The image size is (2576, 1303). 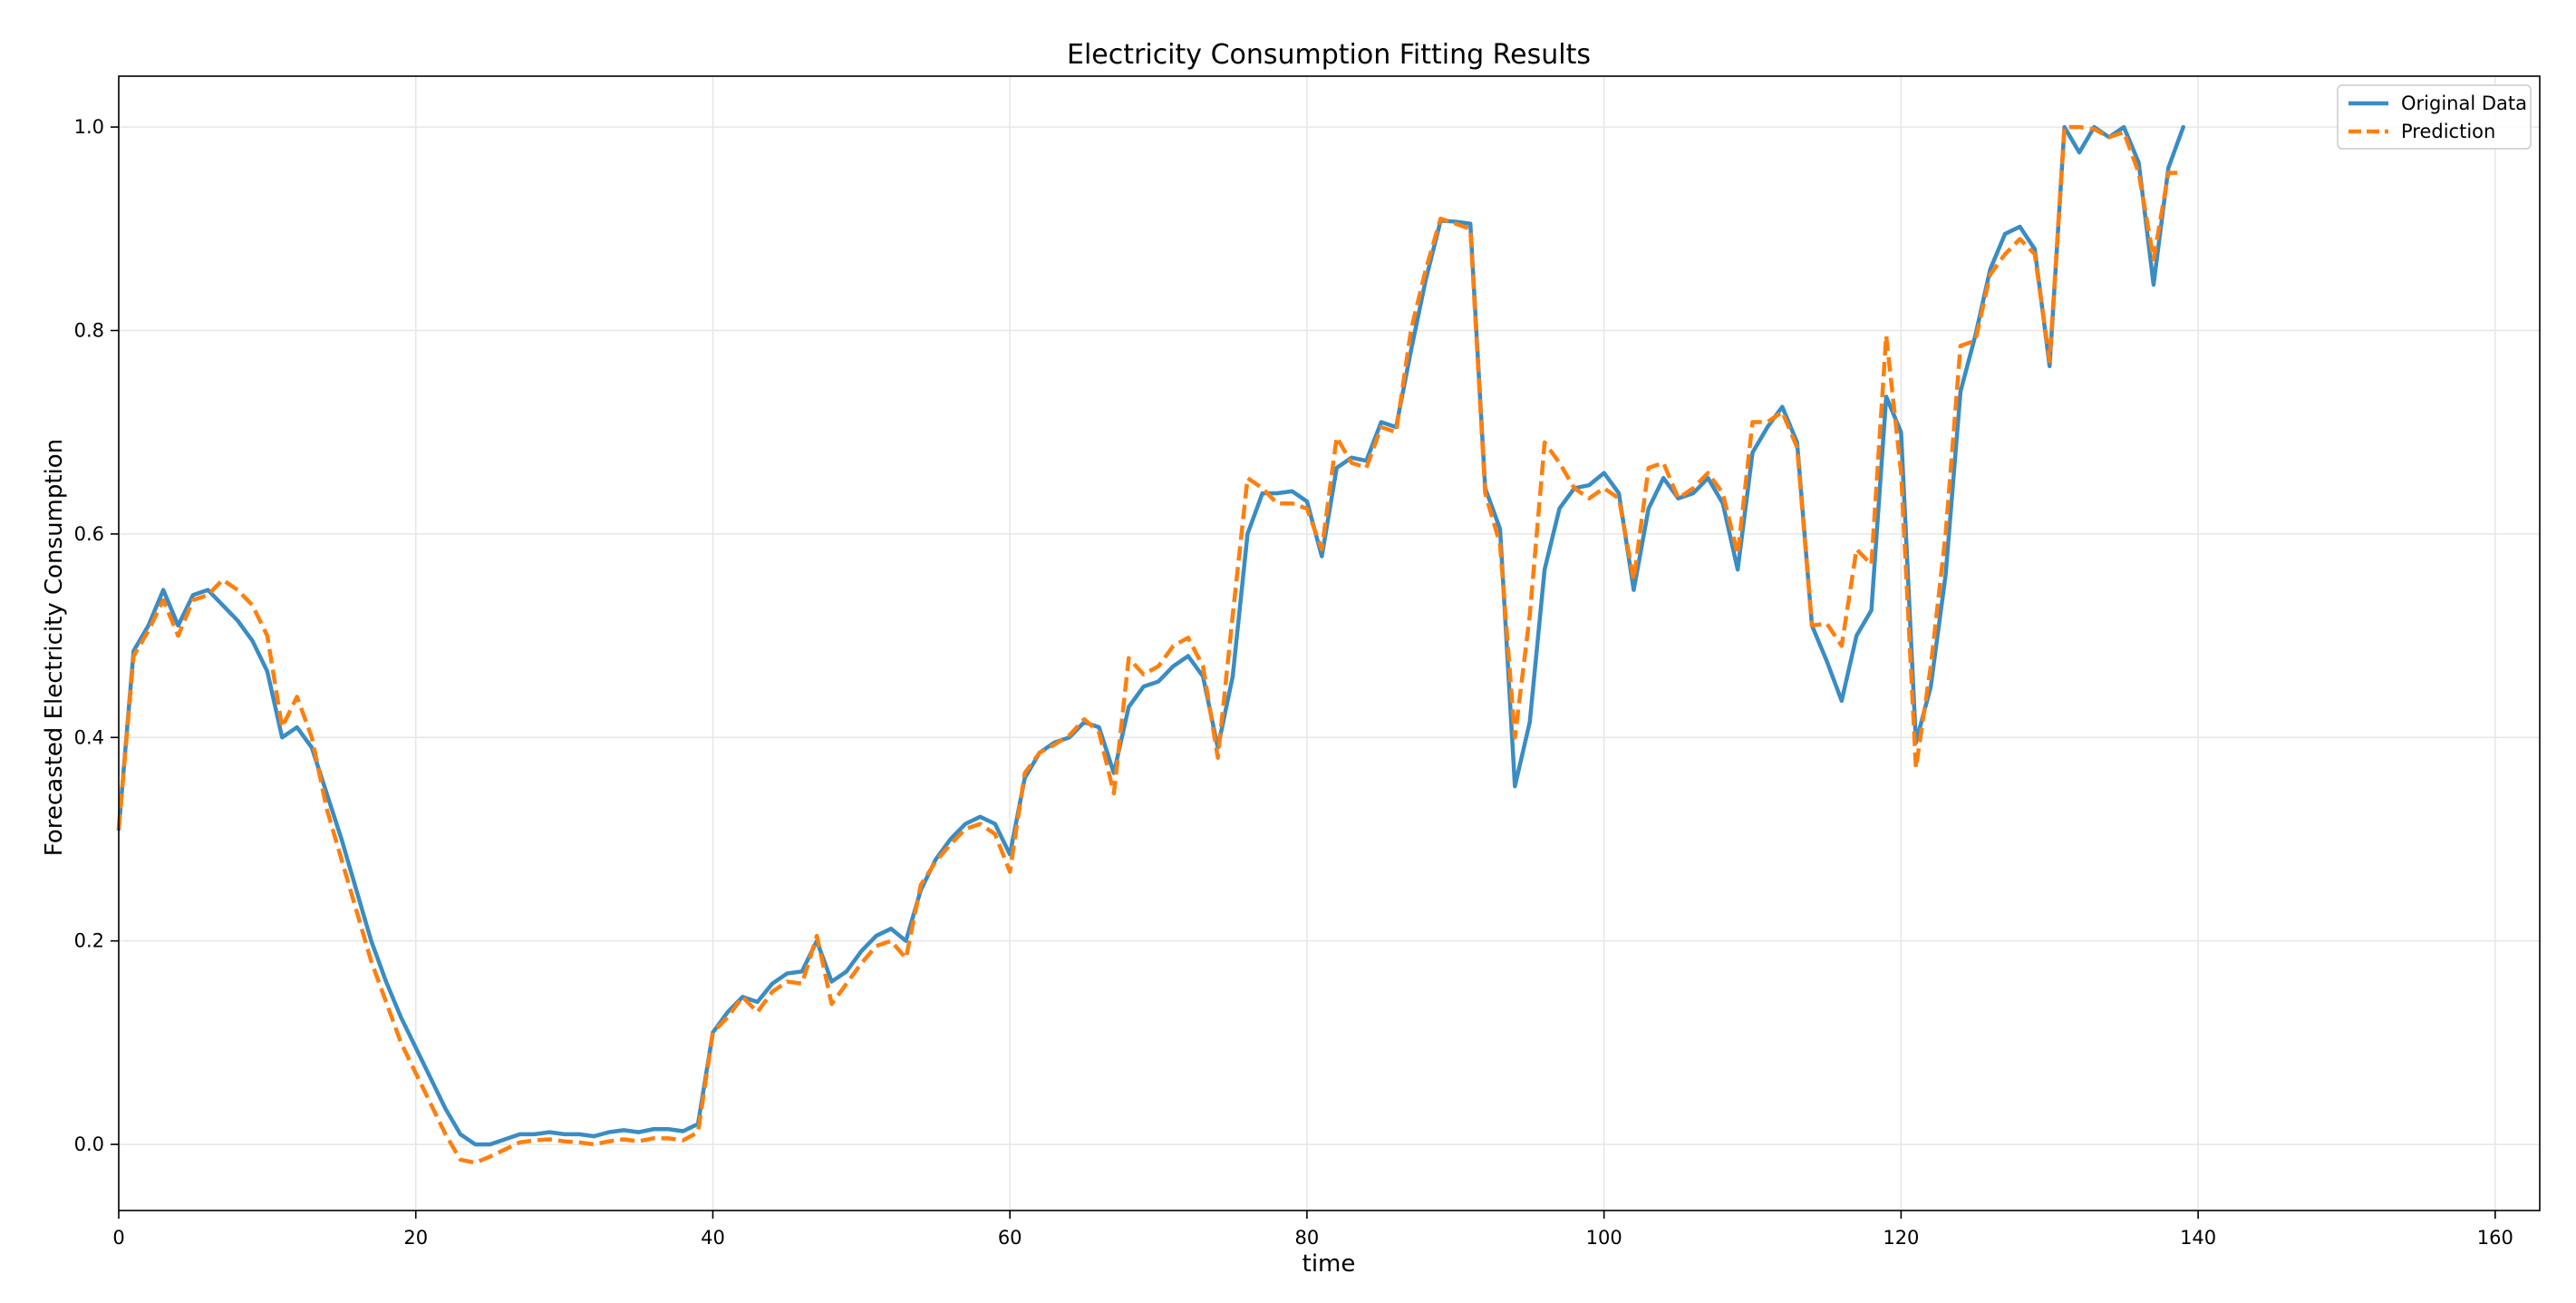 I want to click on y-tick-label: 0.0, so click(x=89, y=1144).